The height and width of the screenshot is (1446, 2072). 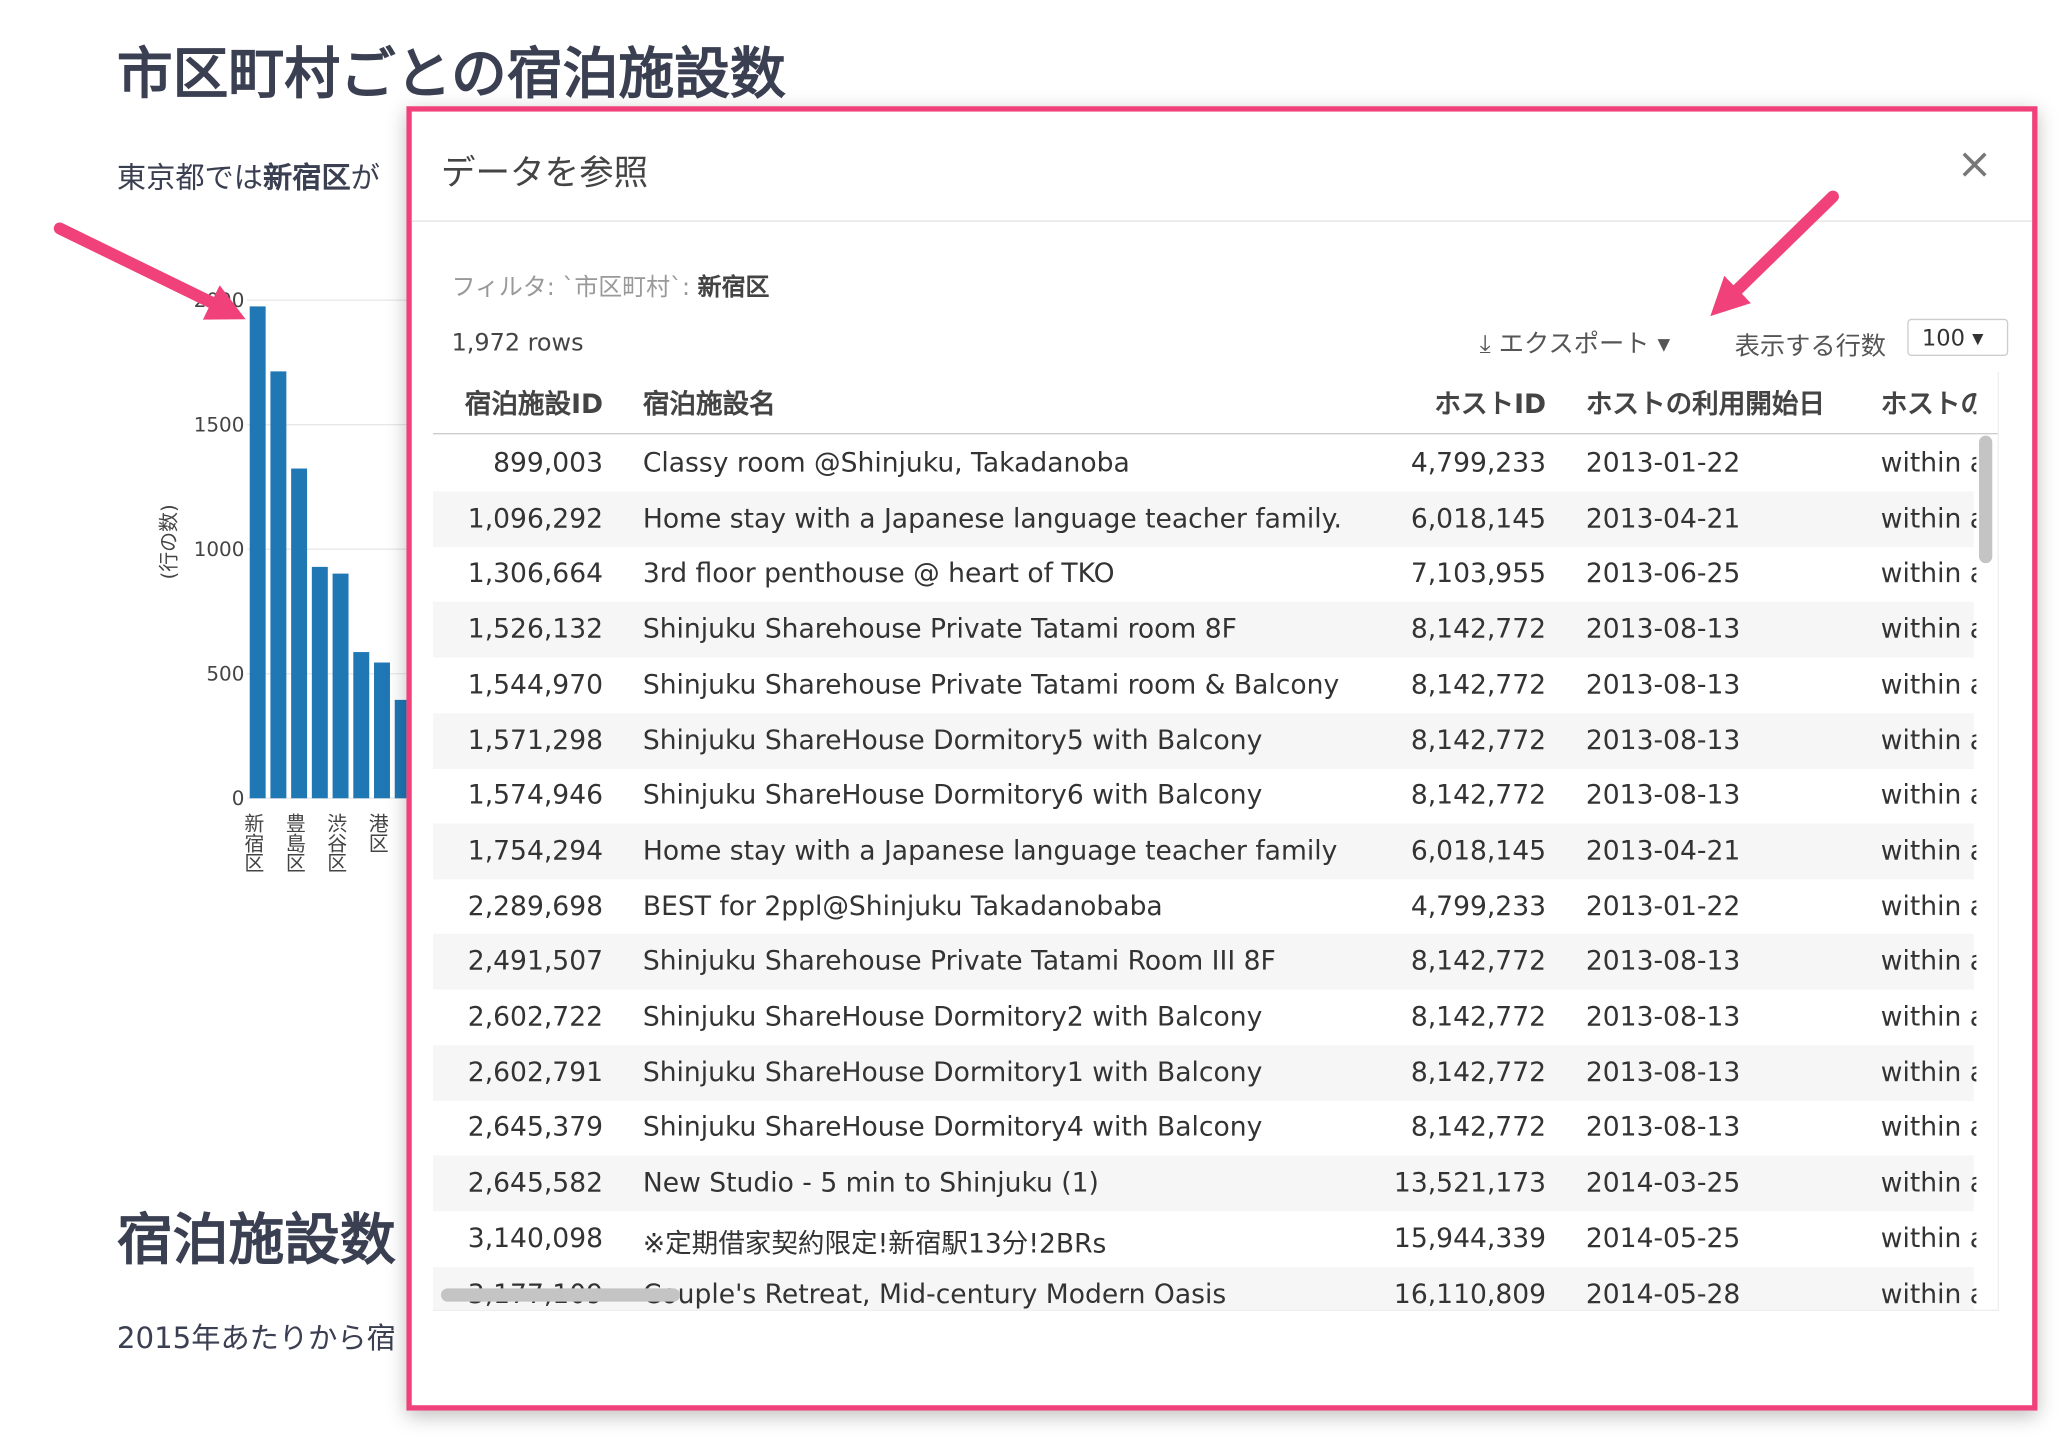 I want to click on vertical-scrollbar, so click(x=1986, y=499).